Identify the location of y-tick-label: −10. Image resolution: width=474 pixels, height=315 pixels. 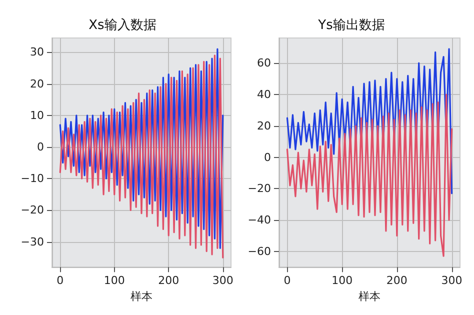
(32, 179).